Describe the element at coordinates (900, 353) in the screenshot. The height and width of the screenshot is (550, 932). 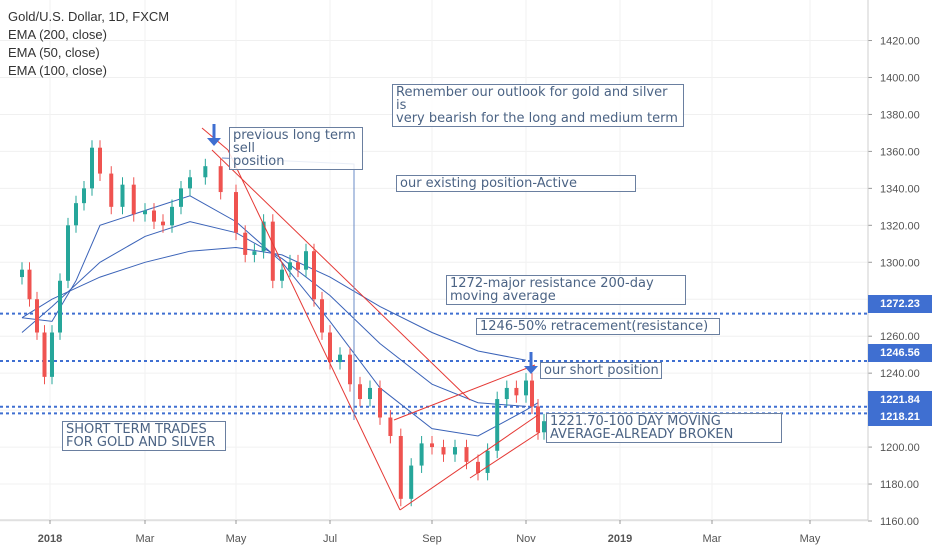
I see `price-badge-1246: 1246.56` at that location.